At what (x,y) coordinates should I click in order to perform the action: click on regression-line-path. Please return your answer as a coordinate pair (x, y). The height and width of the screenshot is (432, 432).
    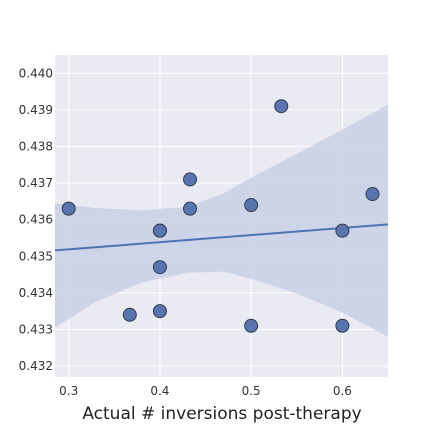
    Looking at the image, I should click on (221, 237).